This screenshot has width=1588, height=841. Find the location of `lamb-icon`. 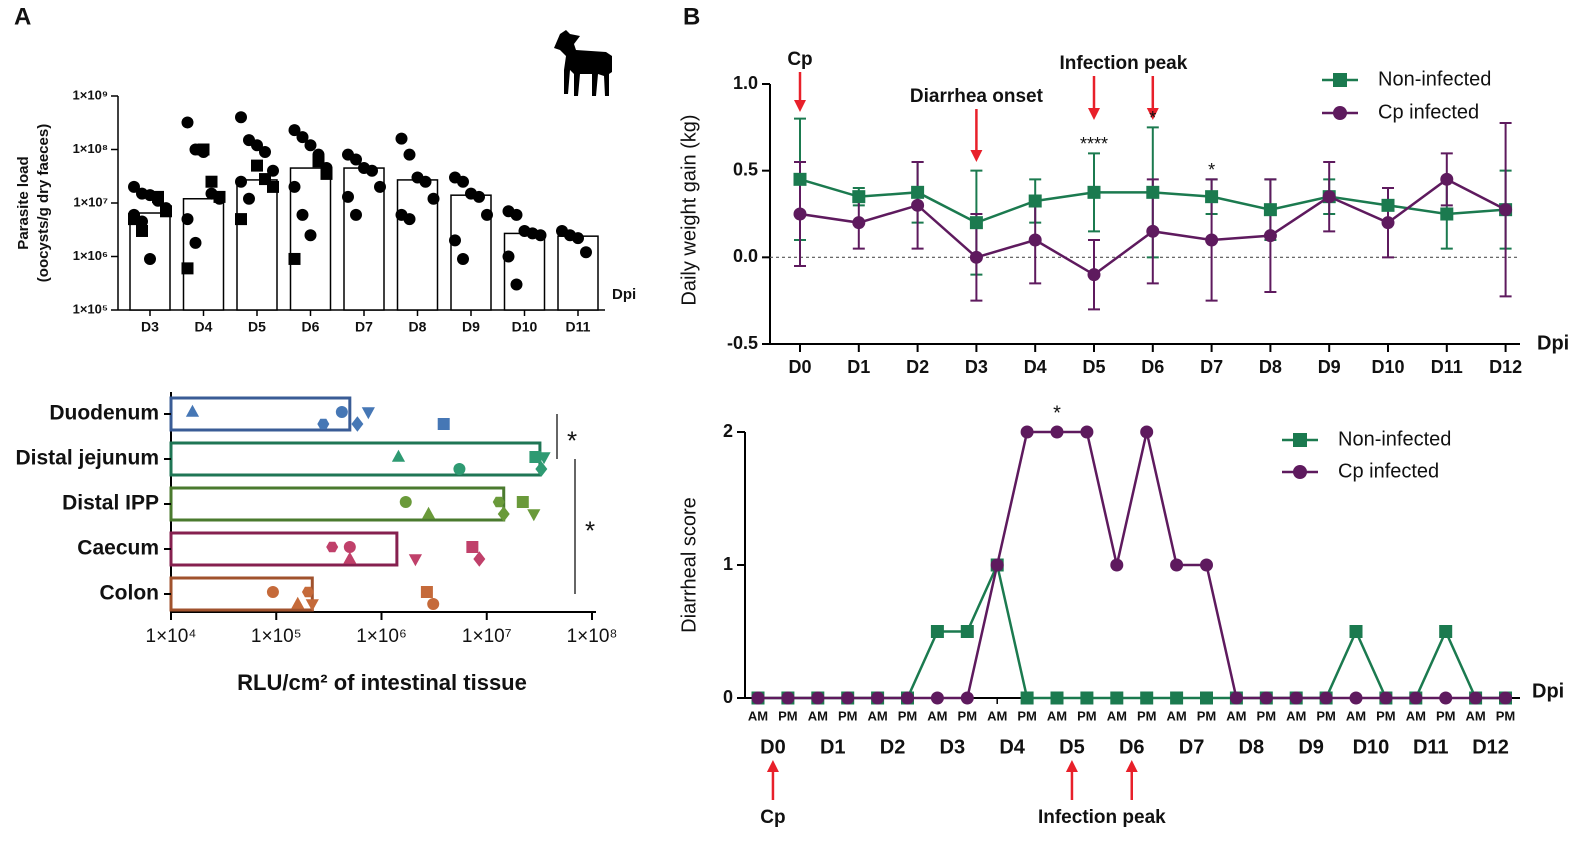

lamb-icon is located at coordinates (583, 63).